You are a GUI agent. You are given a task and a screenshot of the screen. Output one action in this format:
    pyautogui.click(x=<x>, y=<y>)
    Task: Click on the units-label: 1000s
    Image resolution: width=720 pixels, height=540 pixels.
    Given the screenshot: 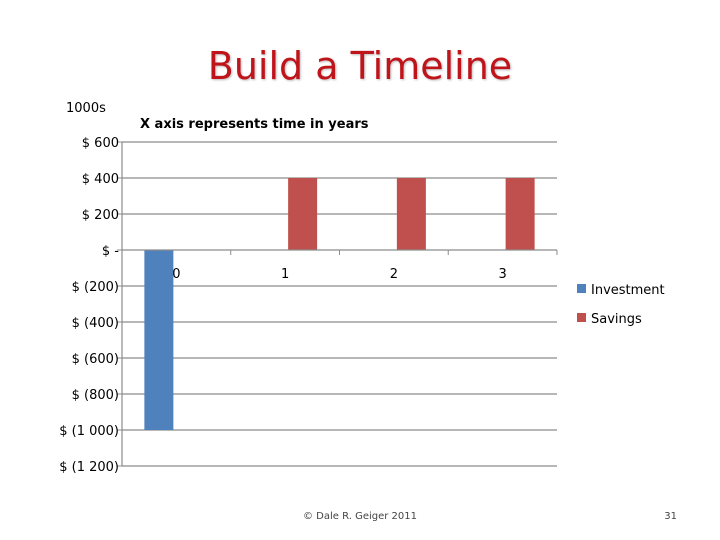 What is the action you would take?
    pyautogui.click(x=86, y=108)
    